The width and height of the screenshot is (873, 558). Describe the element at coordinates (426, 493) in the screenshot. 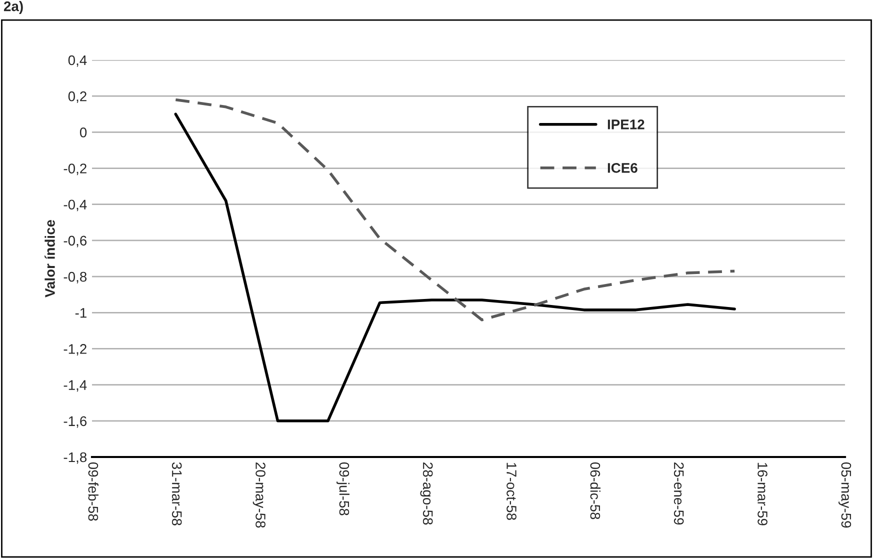

I see `x-tick-label: 28-ago-58` at that location.